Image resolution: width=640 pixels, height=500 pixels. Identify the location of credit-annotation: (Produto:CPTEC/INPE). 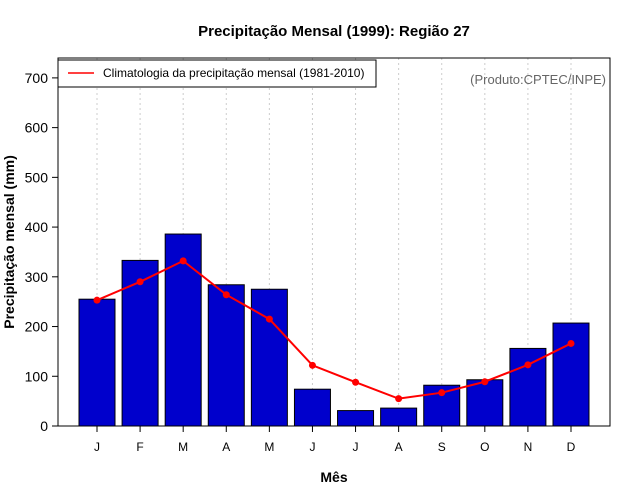
(538, 79).